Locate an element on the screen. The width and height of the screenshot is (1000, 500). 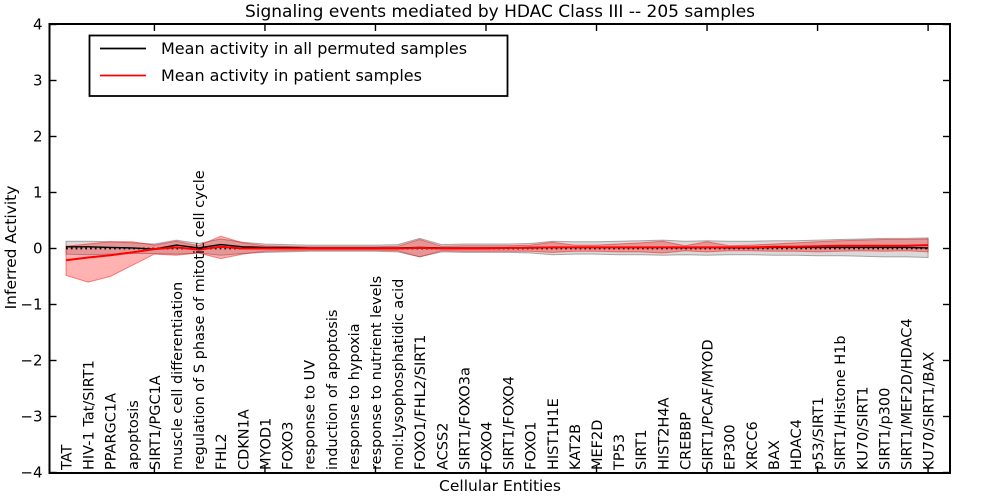
x-category-label: EP300 is located at coordinates (731, 447).